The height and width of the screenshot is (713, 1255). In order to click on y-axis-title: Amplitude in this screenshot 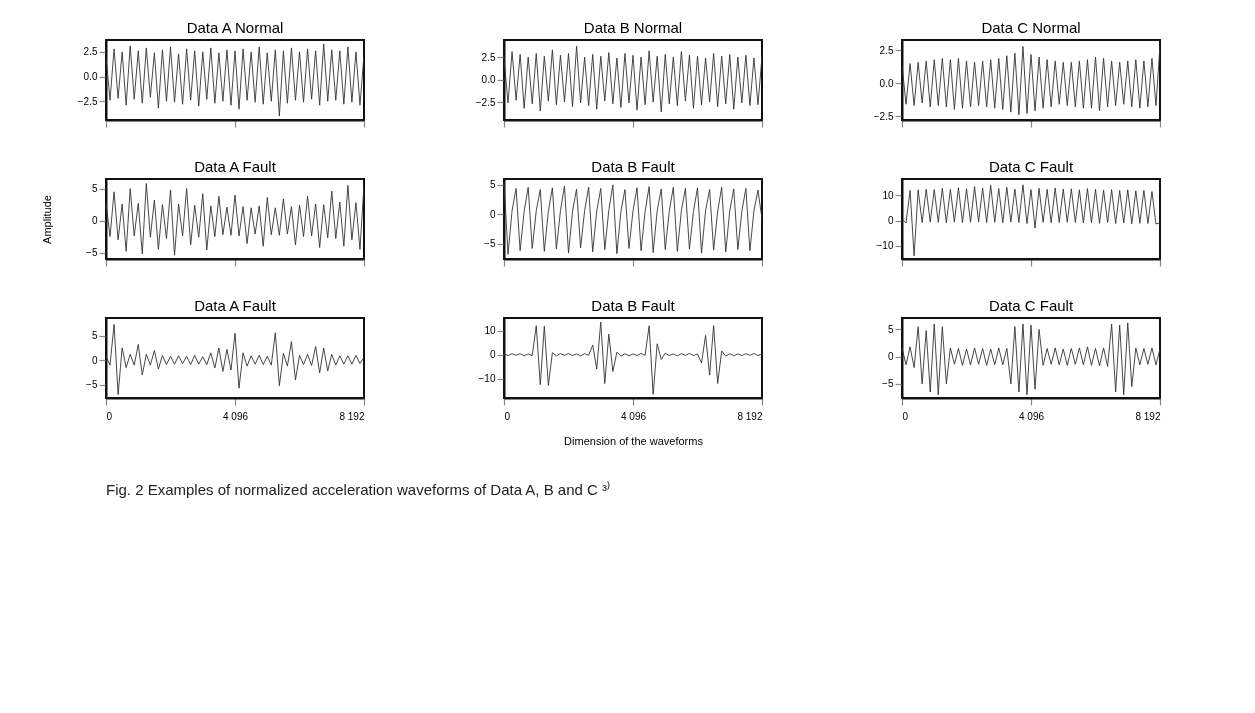, I will do `click(46, 219)`.